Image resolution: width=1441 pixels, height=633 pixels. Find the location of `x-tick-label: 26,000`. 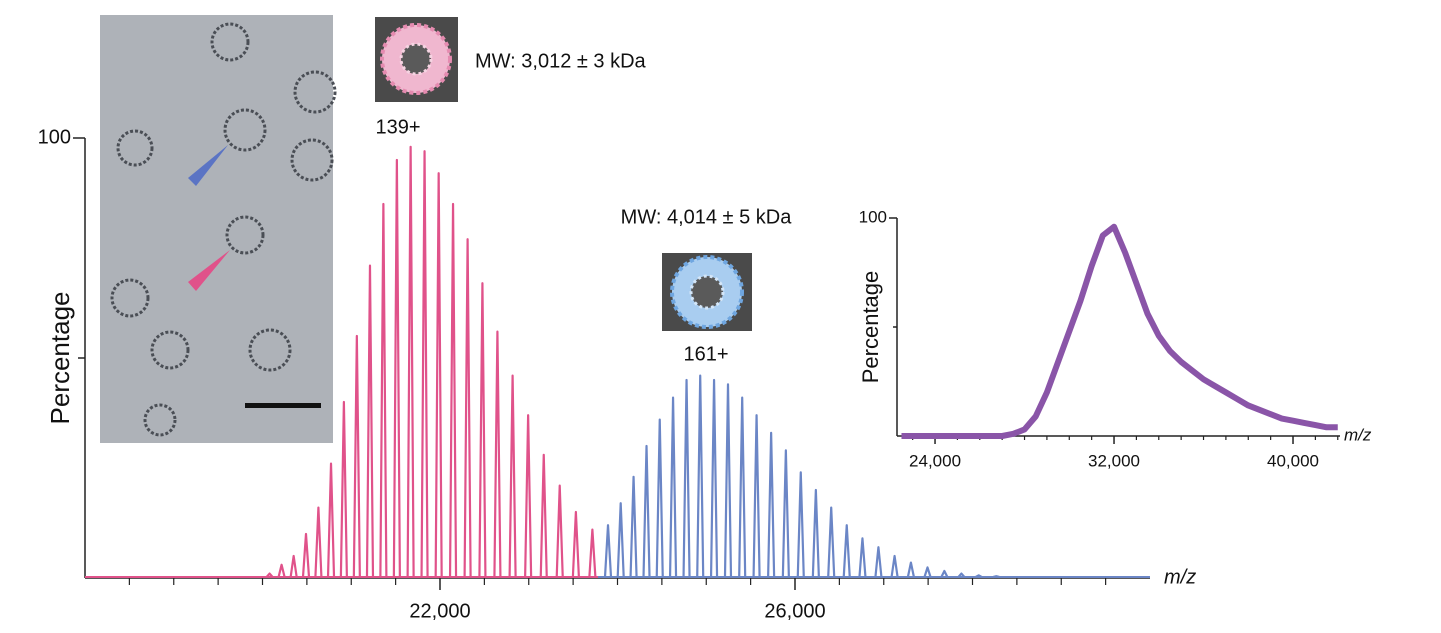

x-tick-label: 26,000 is located at coordinates (794, 611).